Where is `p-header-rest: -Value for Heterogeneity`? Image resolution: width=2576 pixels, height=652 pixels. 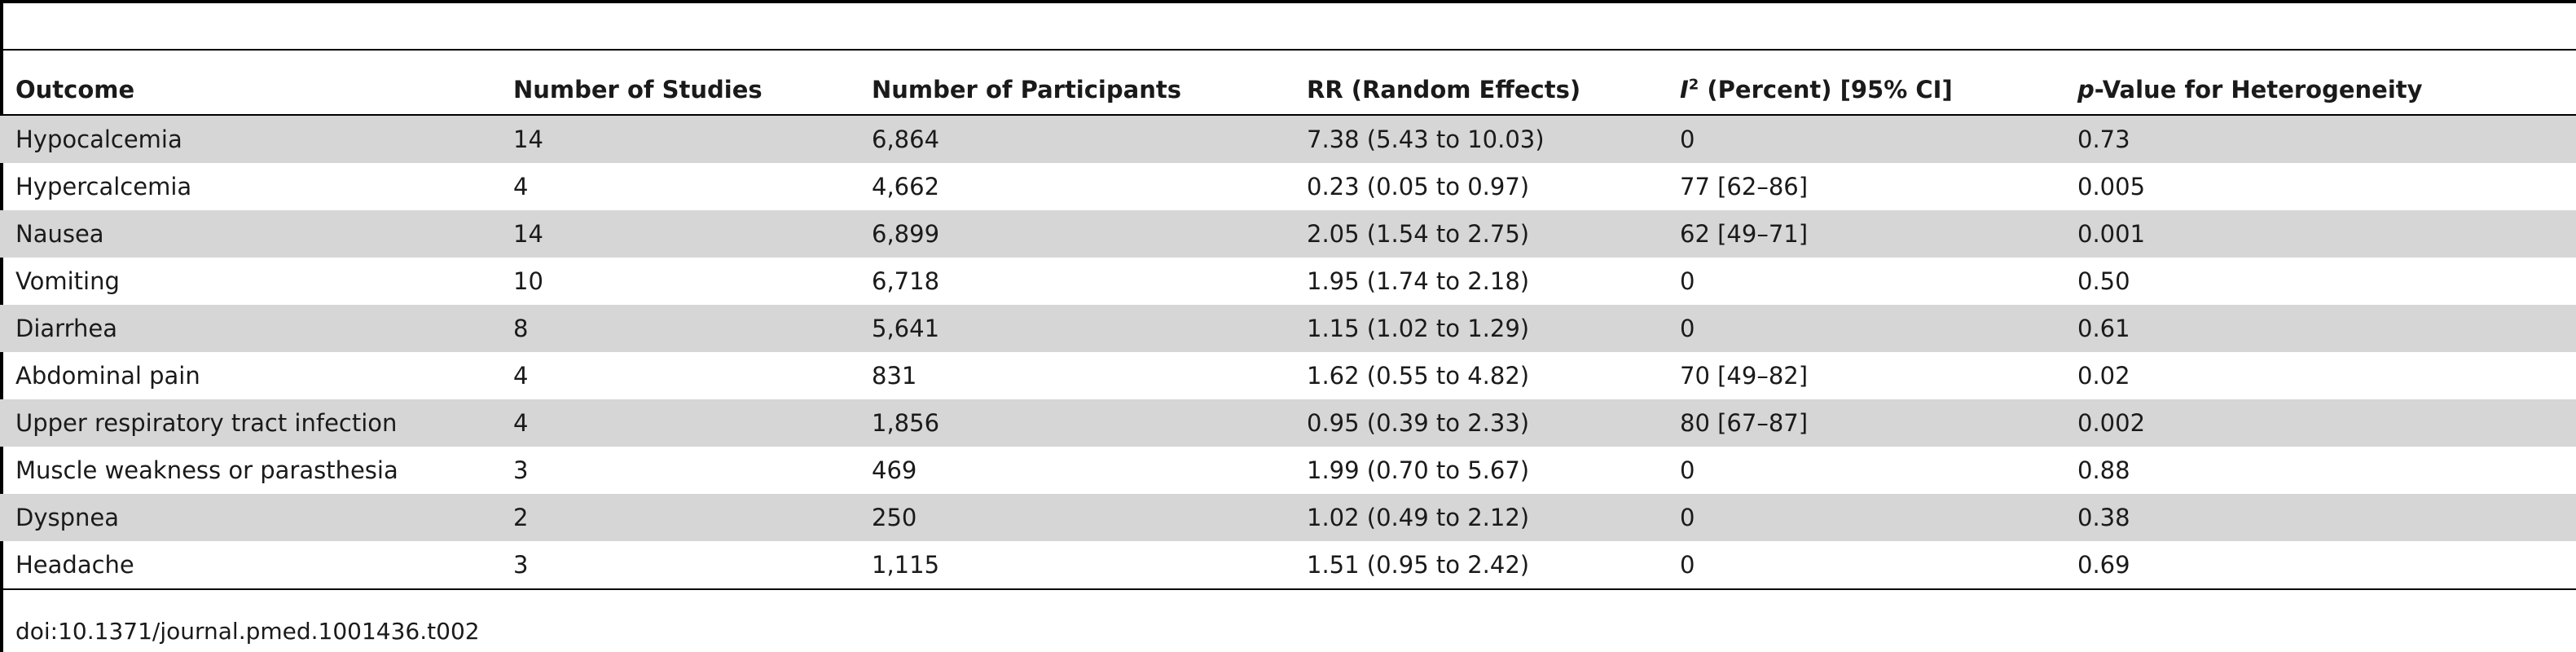 p-header-rest: -Value for Heterogeneity is located at coordinates (2258, 90).